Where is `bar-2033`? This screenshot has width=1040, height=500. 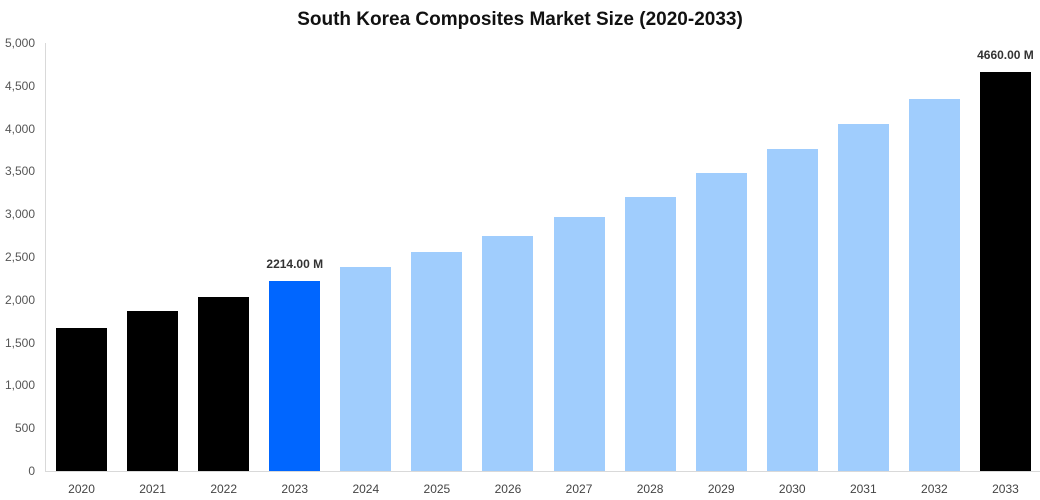 bar-2033 is located at coordinates (1005, 271).